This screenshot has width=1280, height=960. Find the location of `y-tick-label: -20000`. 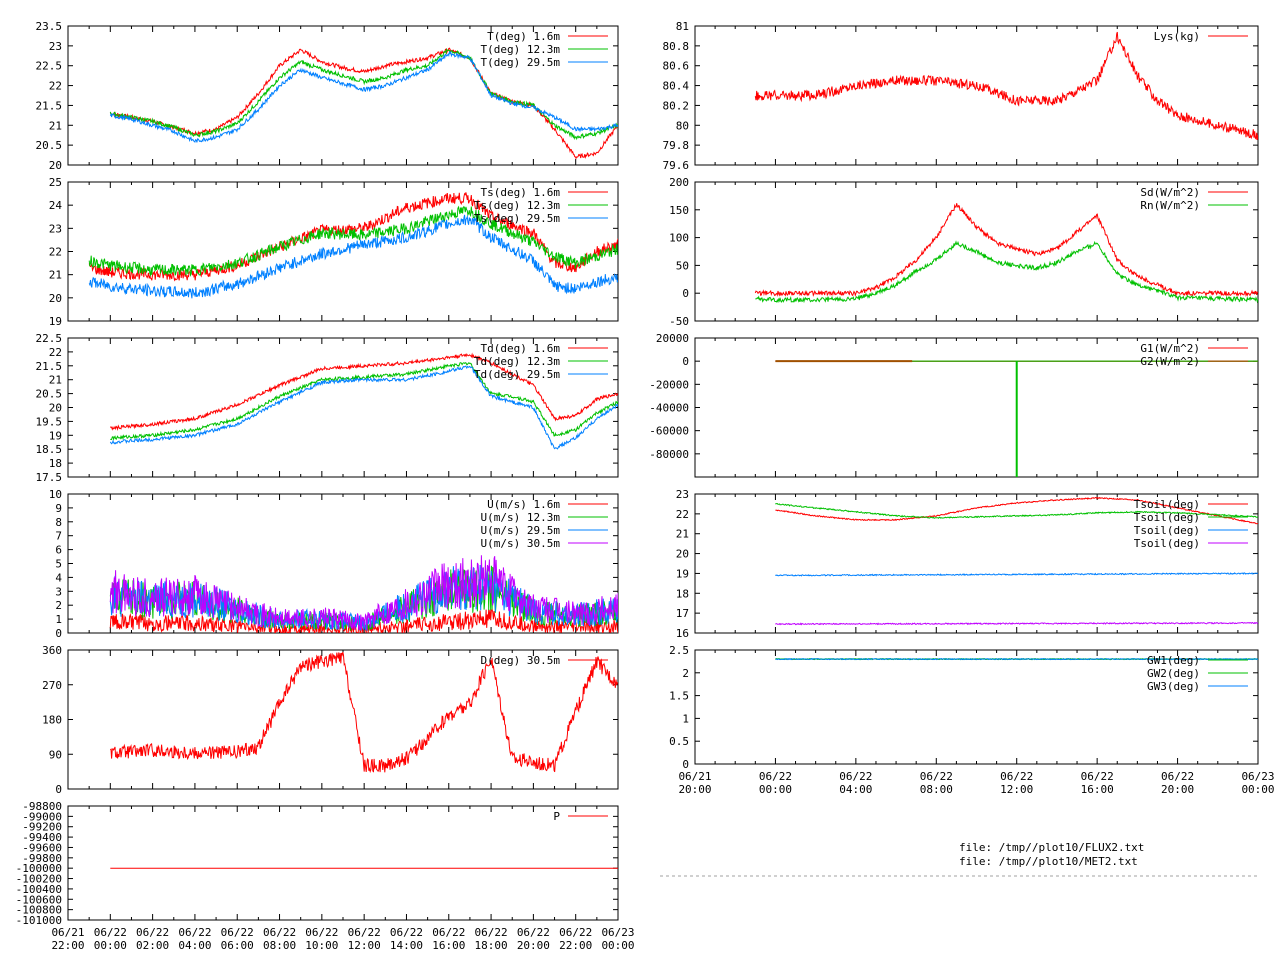

y-tick-label: -20000 is located at coordinates (669, 384).